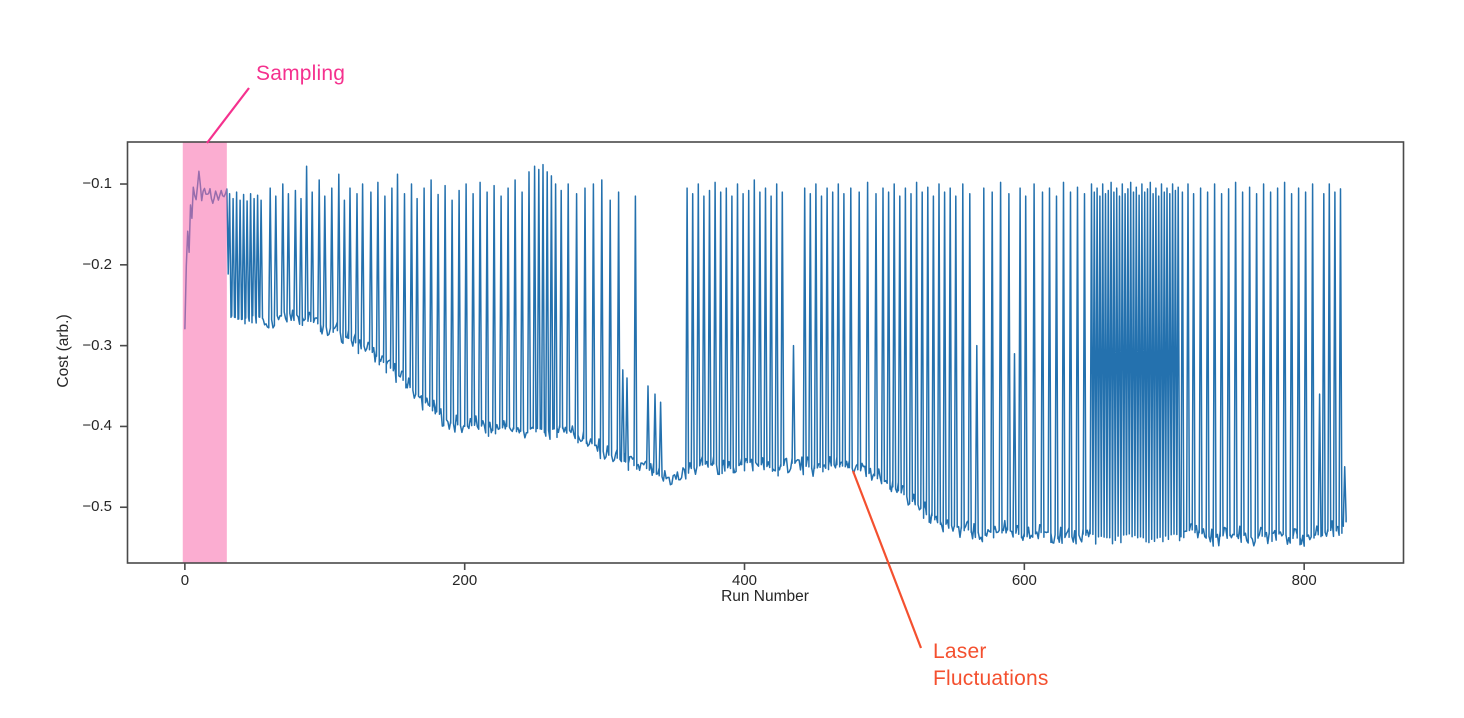 This screenshot has width=1464, height=718. I want to click on laser-annotation-line1: Laser, so click(960, 651).